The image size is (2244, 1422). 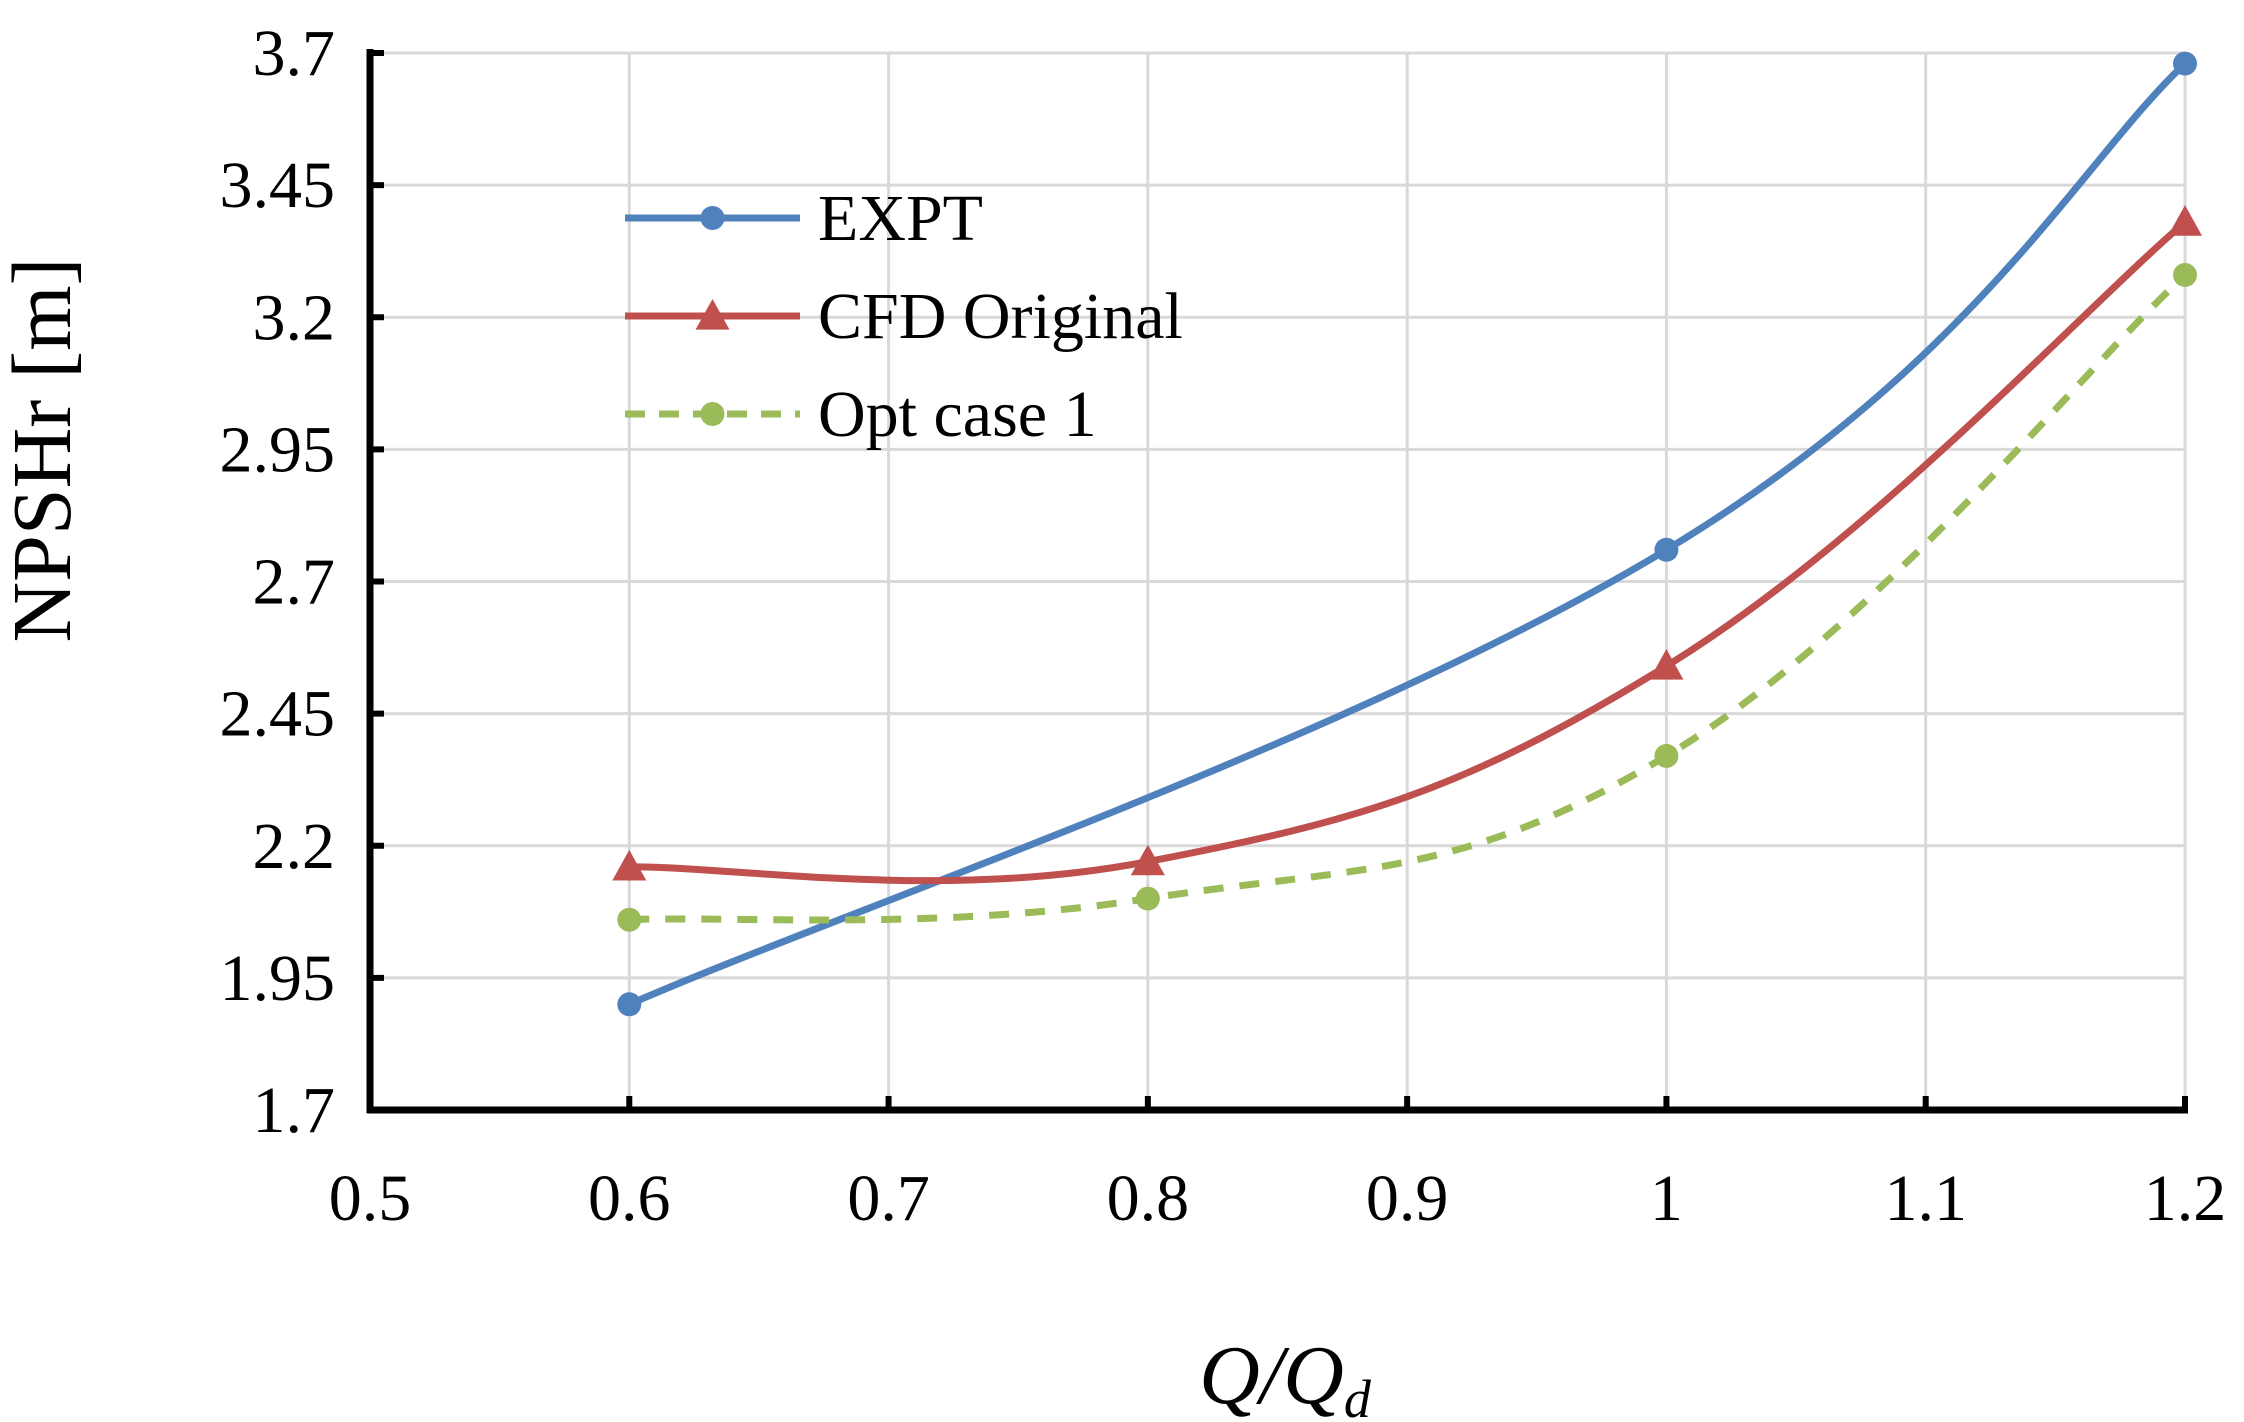 What do you see at coordinates (1148, 1198) in the screenshot?
I see `x-tick-label: 0.8` at bounding box center [1148, 1198].